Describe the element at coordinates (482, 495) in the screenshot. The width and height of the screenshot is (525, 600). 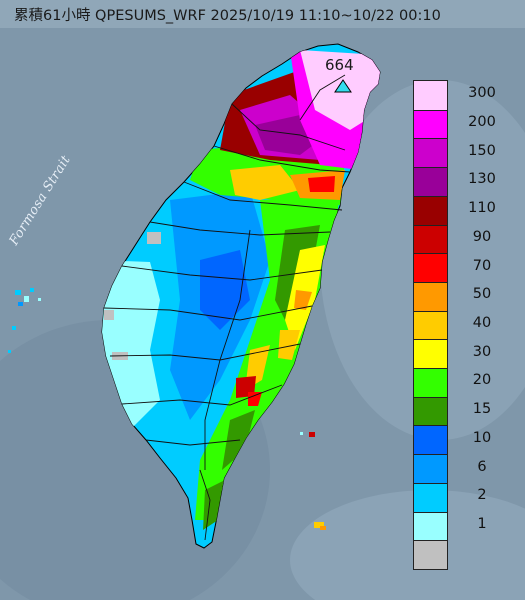
I see `legend-label: 2` at that location.